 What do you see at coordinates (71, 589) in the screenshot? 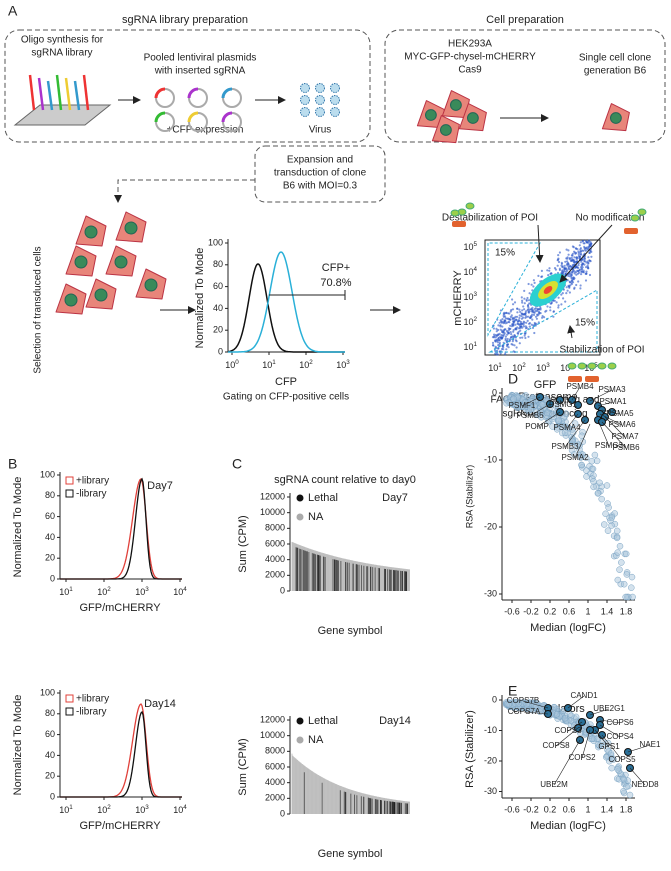
I see `tick-exp: 1` at bounding box center [71, 589].